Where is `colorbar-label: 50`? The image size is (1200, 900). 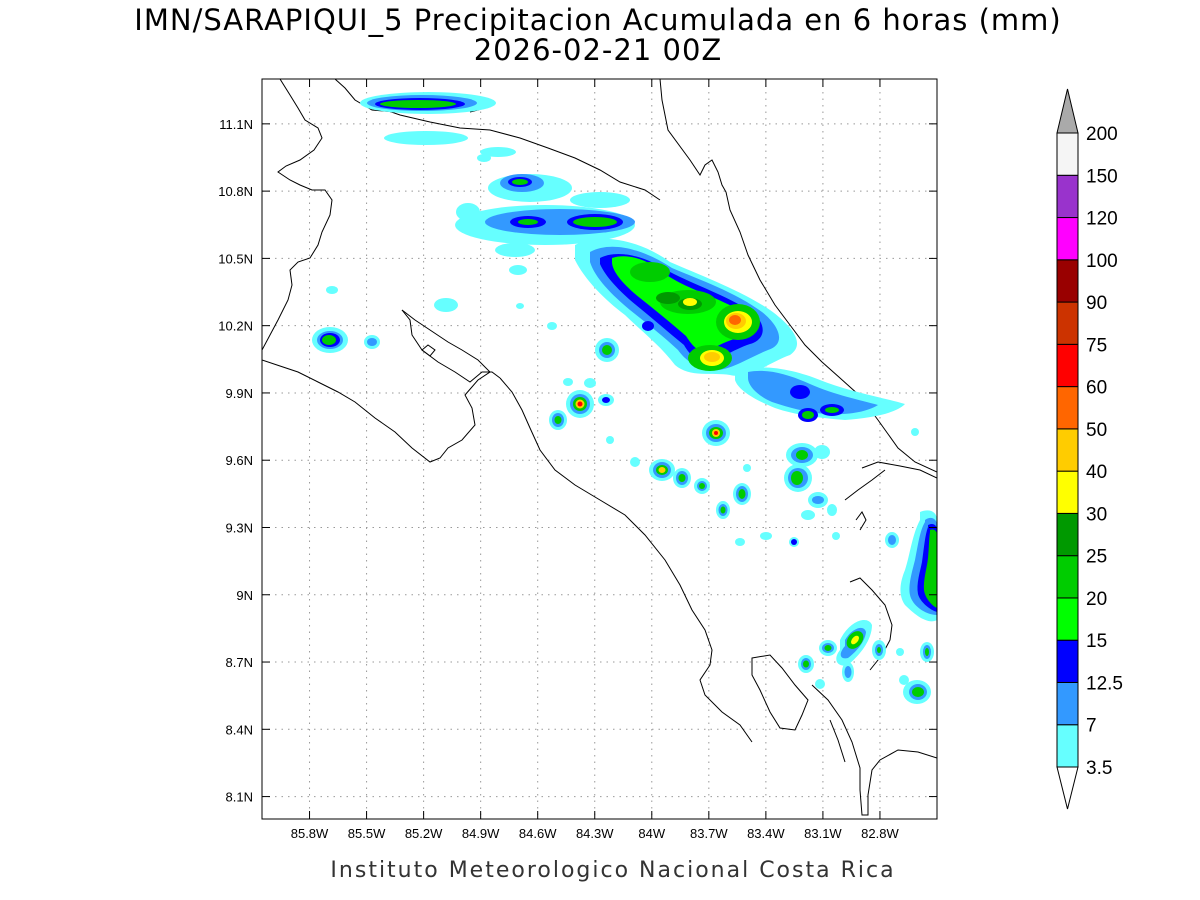
colorbar-label: 50 is located at coordinates (1096, 430).